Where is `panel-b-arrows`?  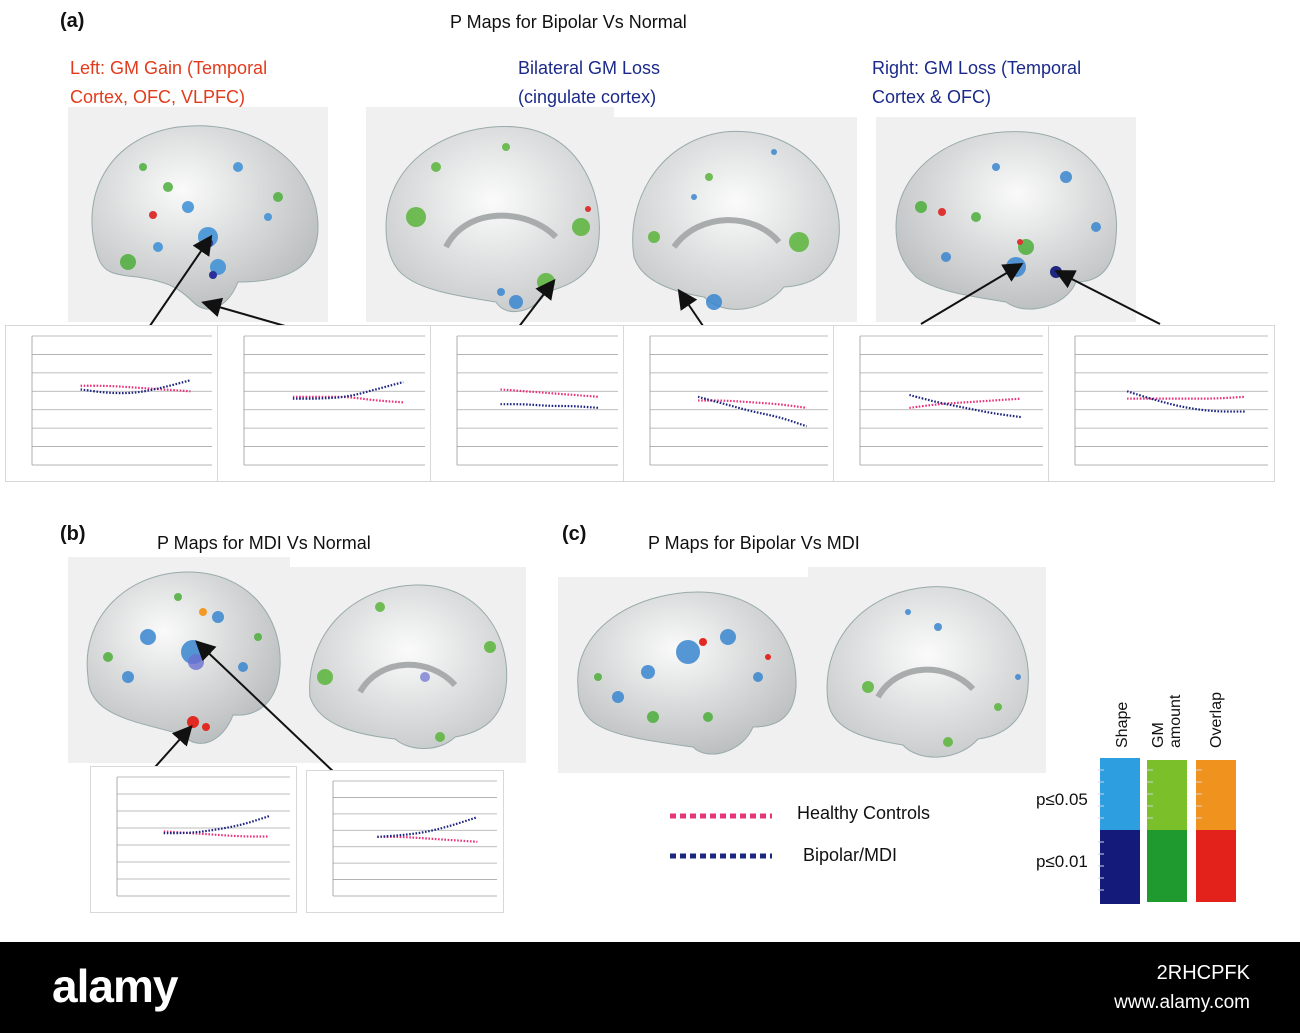
panel-b-arrows is located at coordinates (244, 718).